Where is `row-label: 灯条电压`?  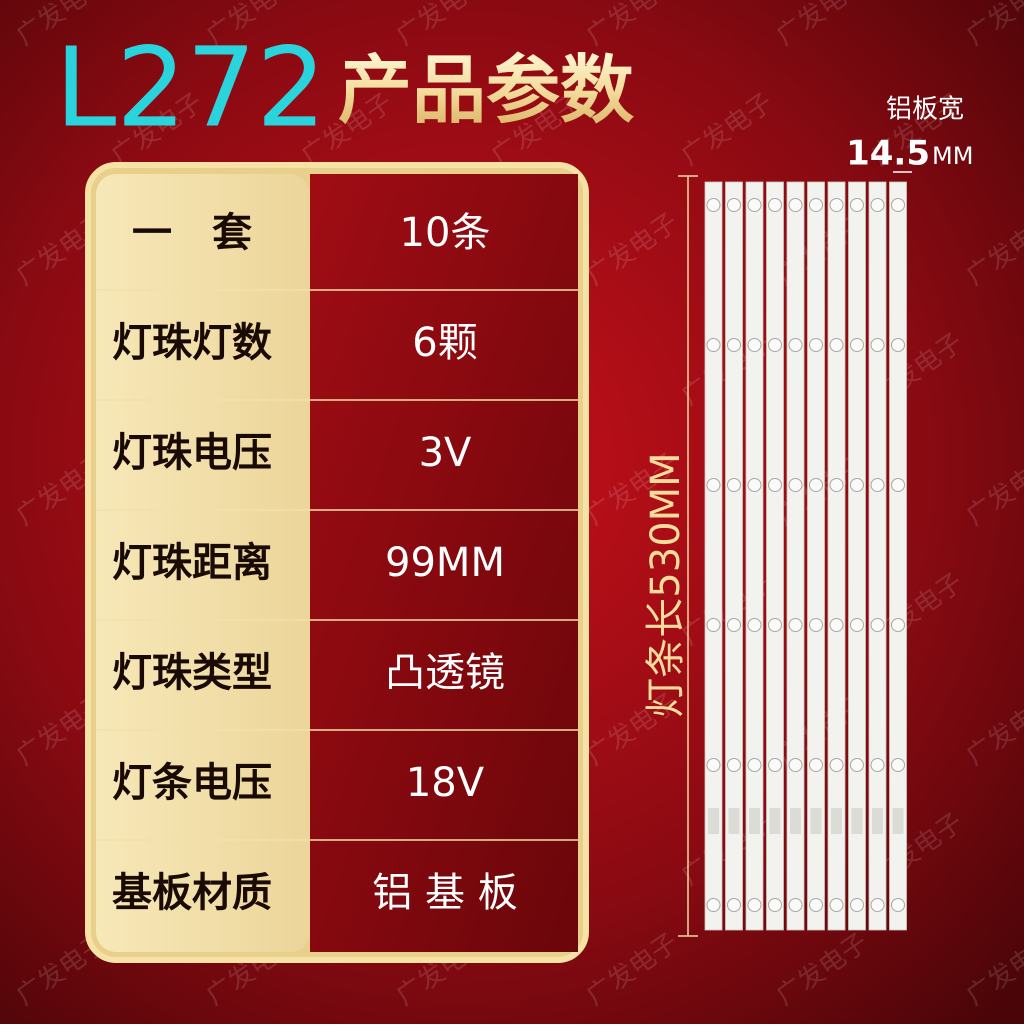
row-label: 灯条电压 is located at coordinates (192, 783).